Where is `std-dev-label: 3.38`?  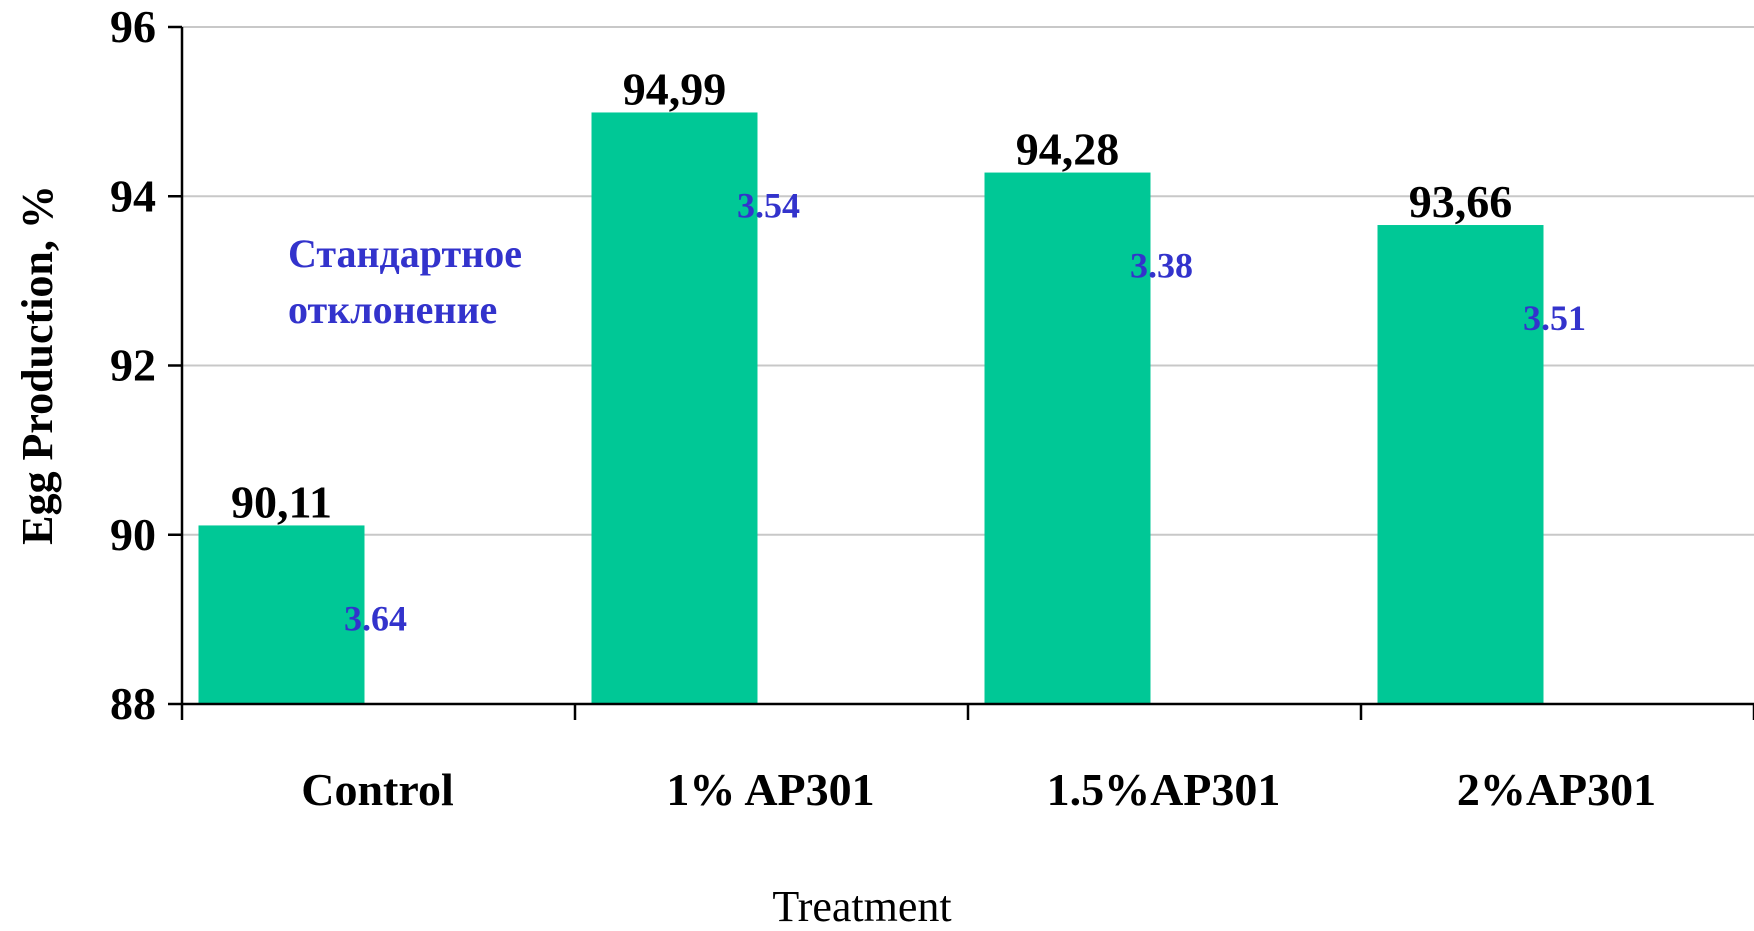 std-dev-label: 3.38 is located at coordinates (1161, 266).